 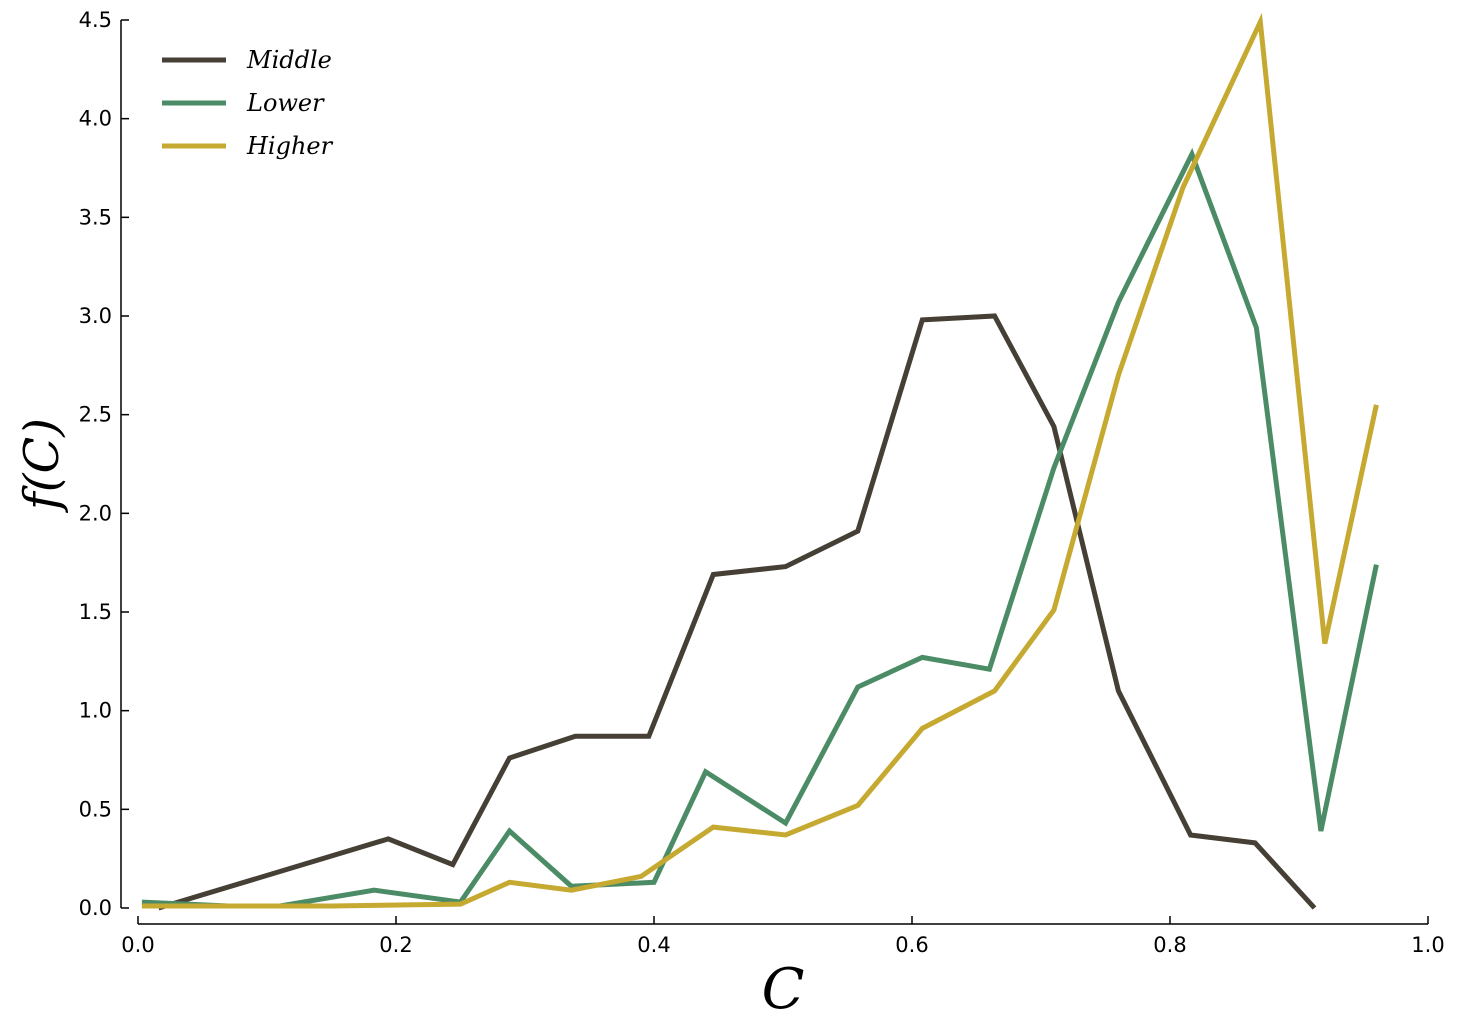 I want to click on y-axis-title: f(C), so click(x=42, y=465).